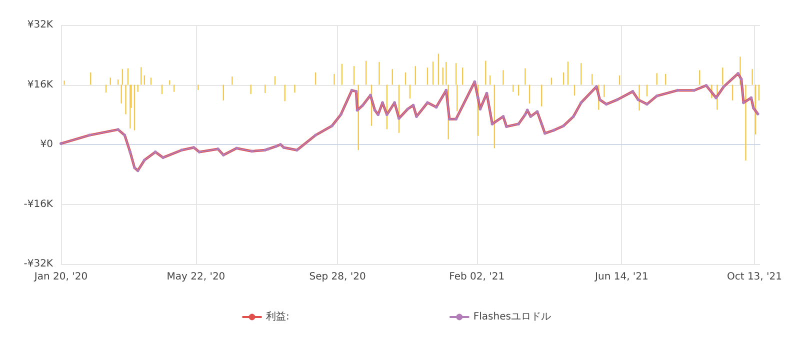  I want to click on y-tick-label: -¥32K, so click(39, 264).